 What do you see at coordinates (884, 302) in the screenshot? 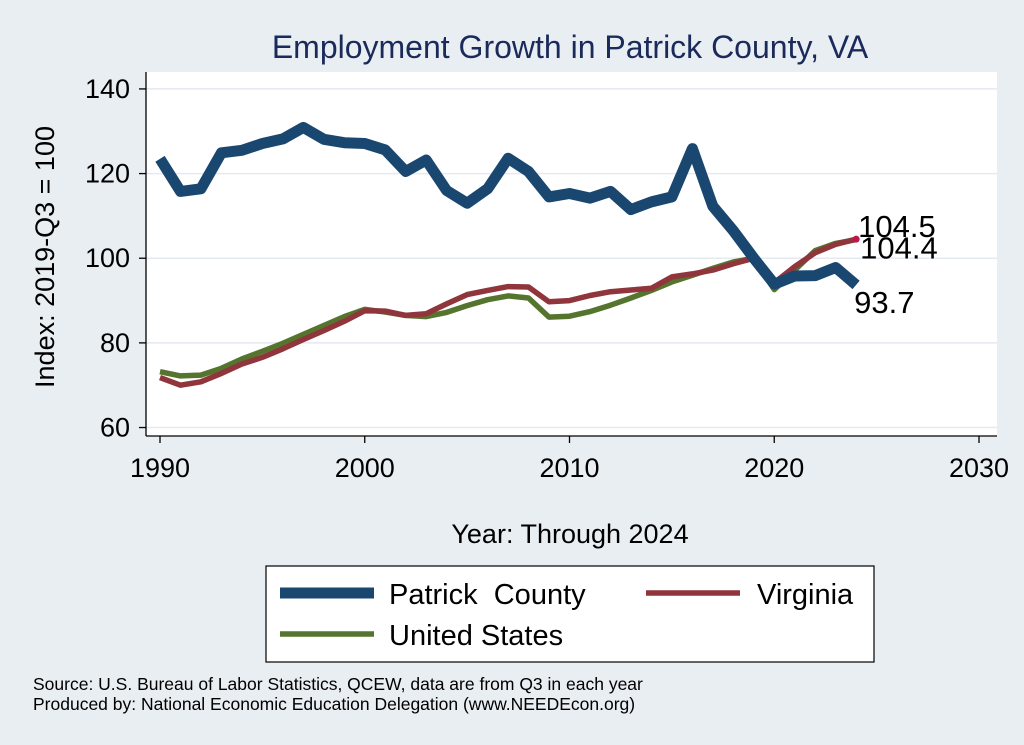
I see `end-label-patrick-county: 93.7` at bounding box center [884, 302].